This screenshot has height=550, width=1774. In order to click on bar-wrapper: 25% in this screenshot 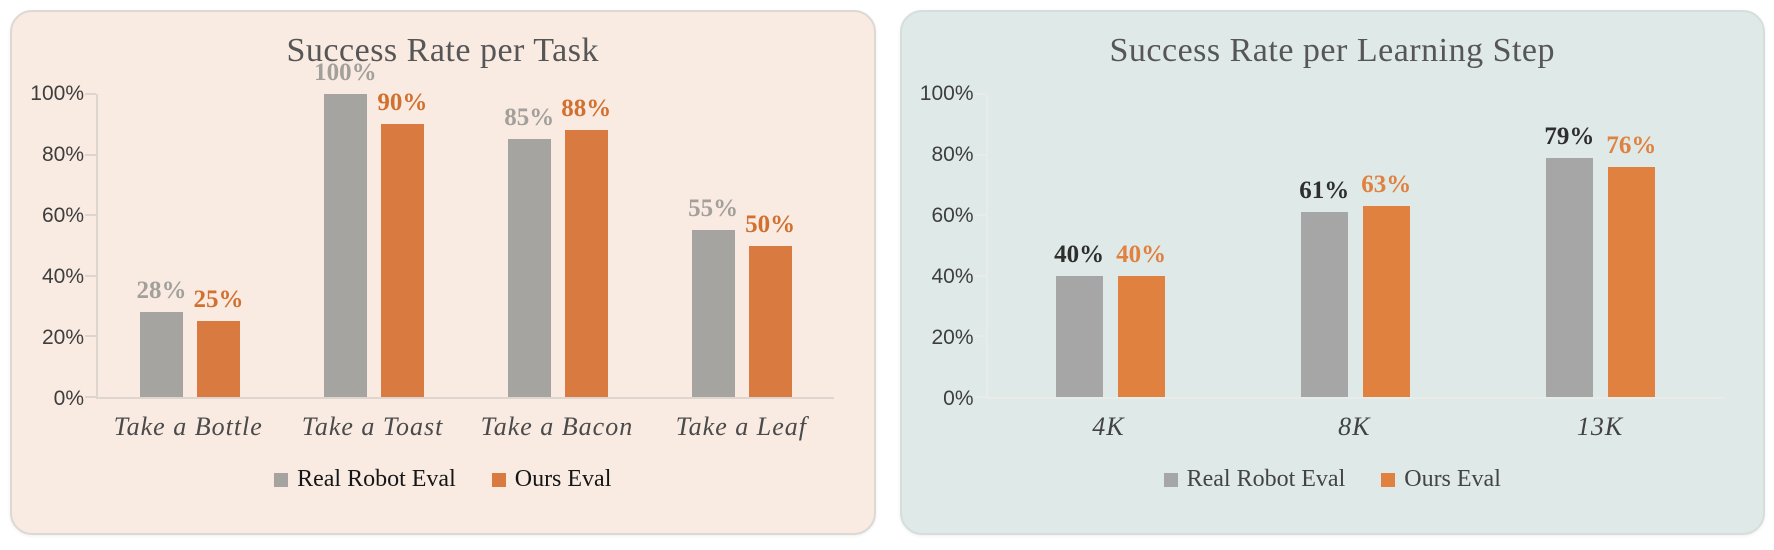, I will do `click(218, 245)`.